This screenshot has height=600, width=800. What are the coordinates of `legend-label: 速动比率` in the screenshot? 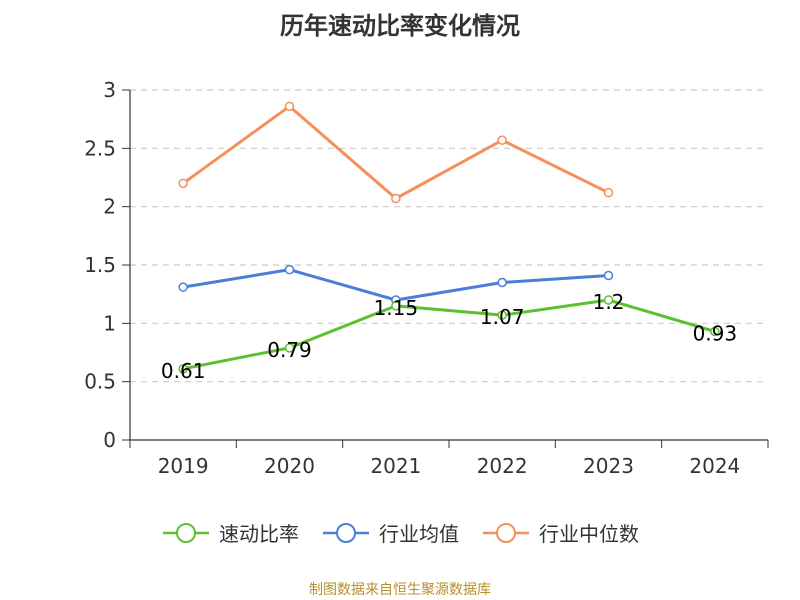 It's located at (259, 534).